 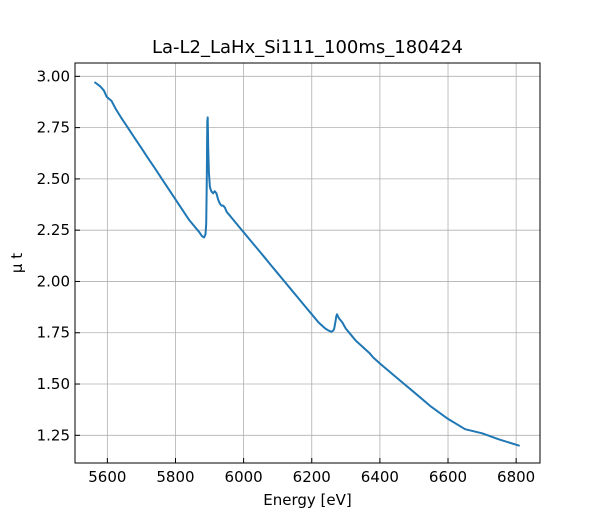 I want to click on y-tick-label: 2.75, so click(x=53, y=128).